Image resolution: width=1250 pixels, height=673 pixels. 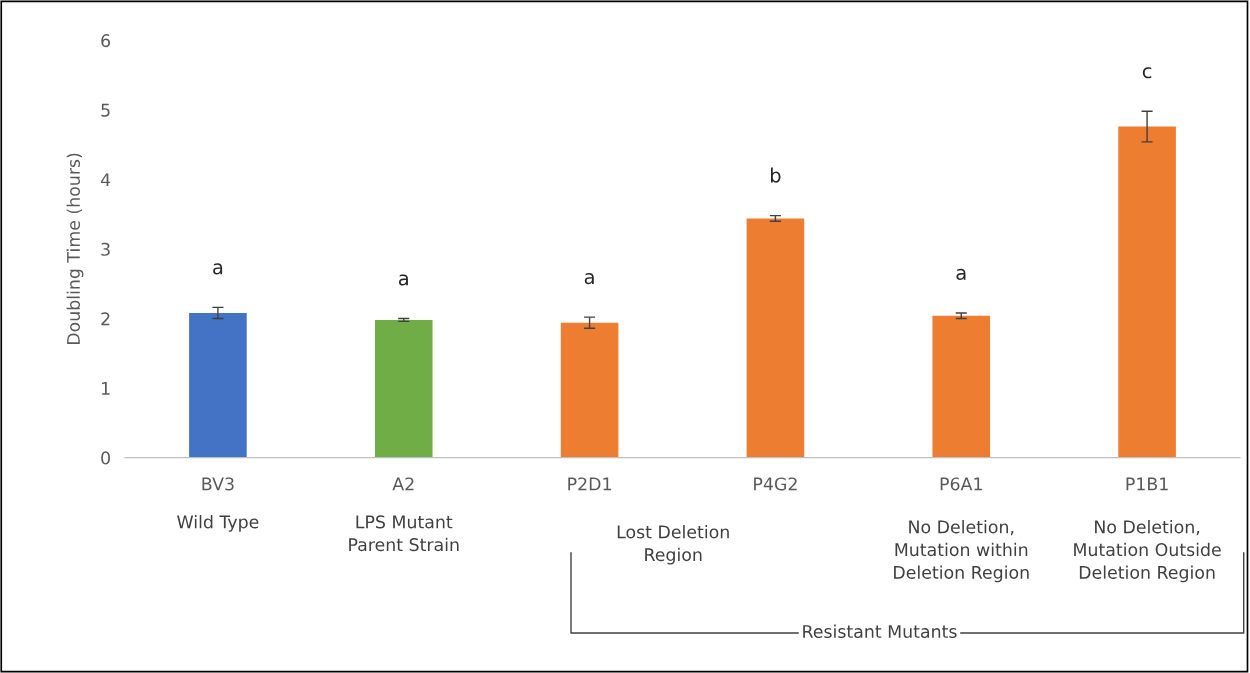 What do you see at coordinates (1147, 73) in the screenshot?
I see `annotation: c` at bounding box center [1147, 73].